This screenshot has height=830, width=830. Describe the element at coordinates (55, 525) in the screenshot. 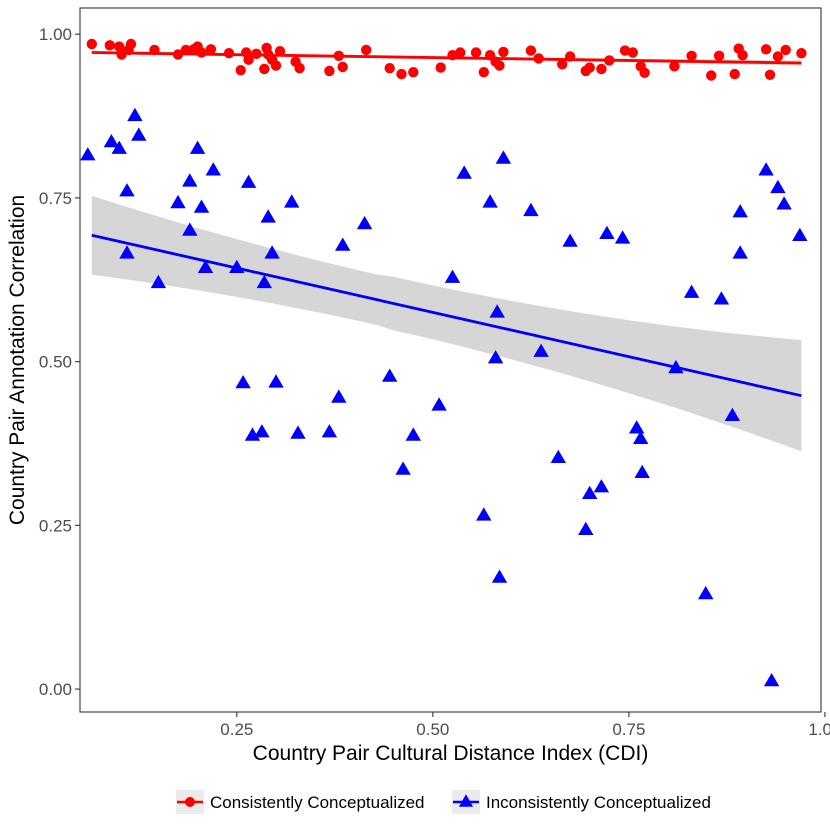

I see `y-tick-label: 0.25` at that location.